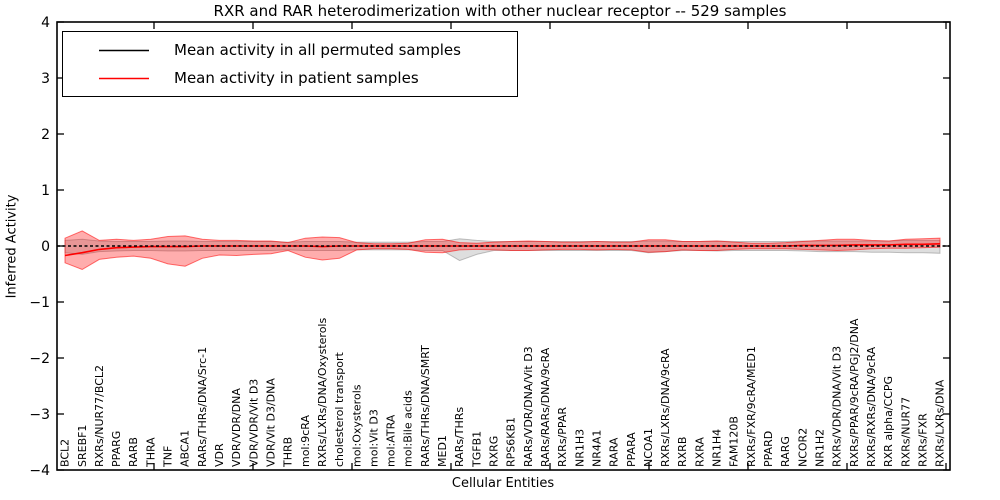  I want to click on x-tick-label: VDR, so click(219, 455).